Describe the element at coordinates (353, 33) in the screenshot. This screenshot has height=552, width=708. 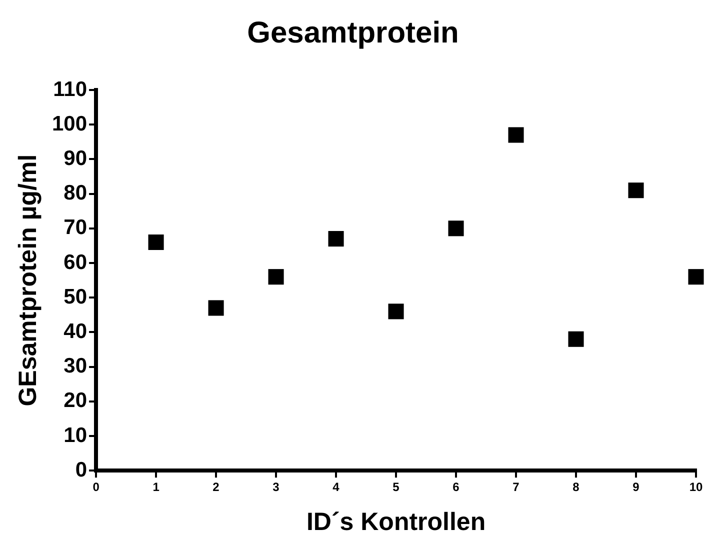
I see `chart-title: Gesamtprotein` at that location.